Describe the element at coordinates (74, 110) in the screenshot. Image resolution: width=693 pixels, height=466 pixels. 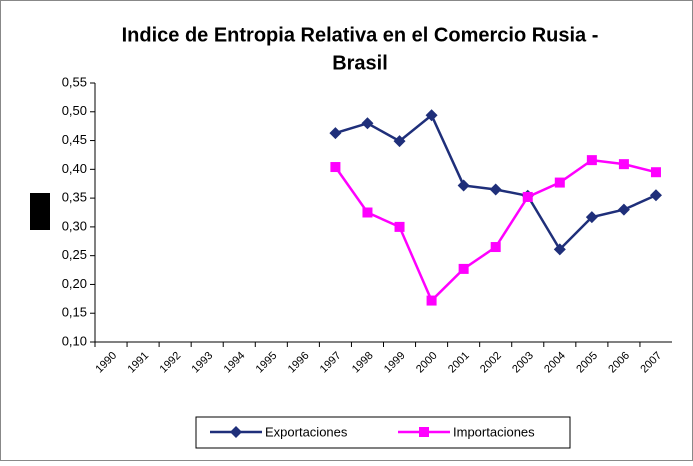
I see `y-tick-label: 0,50` at that location.